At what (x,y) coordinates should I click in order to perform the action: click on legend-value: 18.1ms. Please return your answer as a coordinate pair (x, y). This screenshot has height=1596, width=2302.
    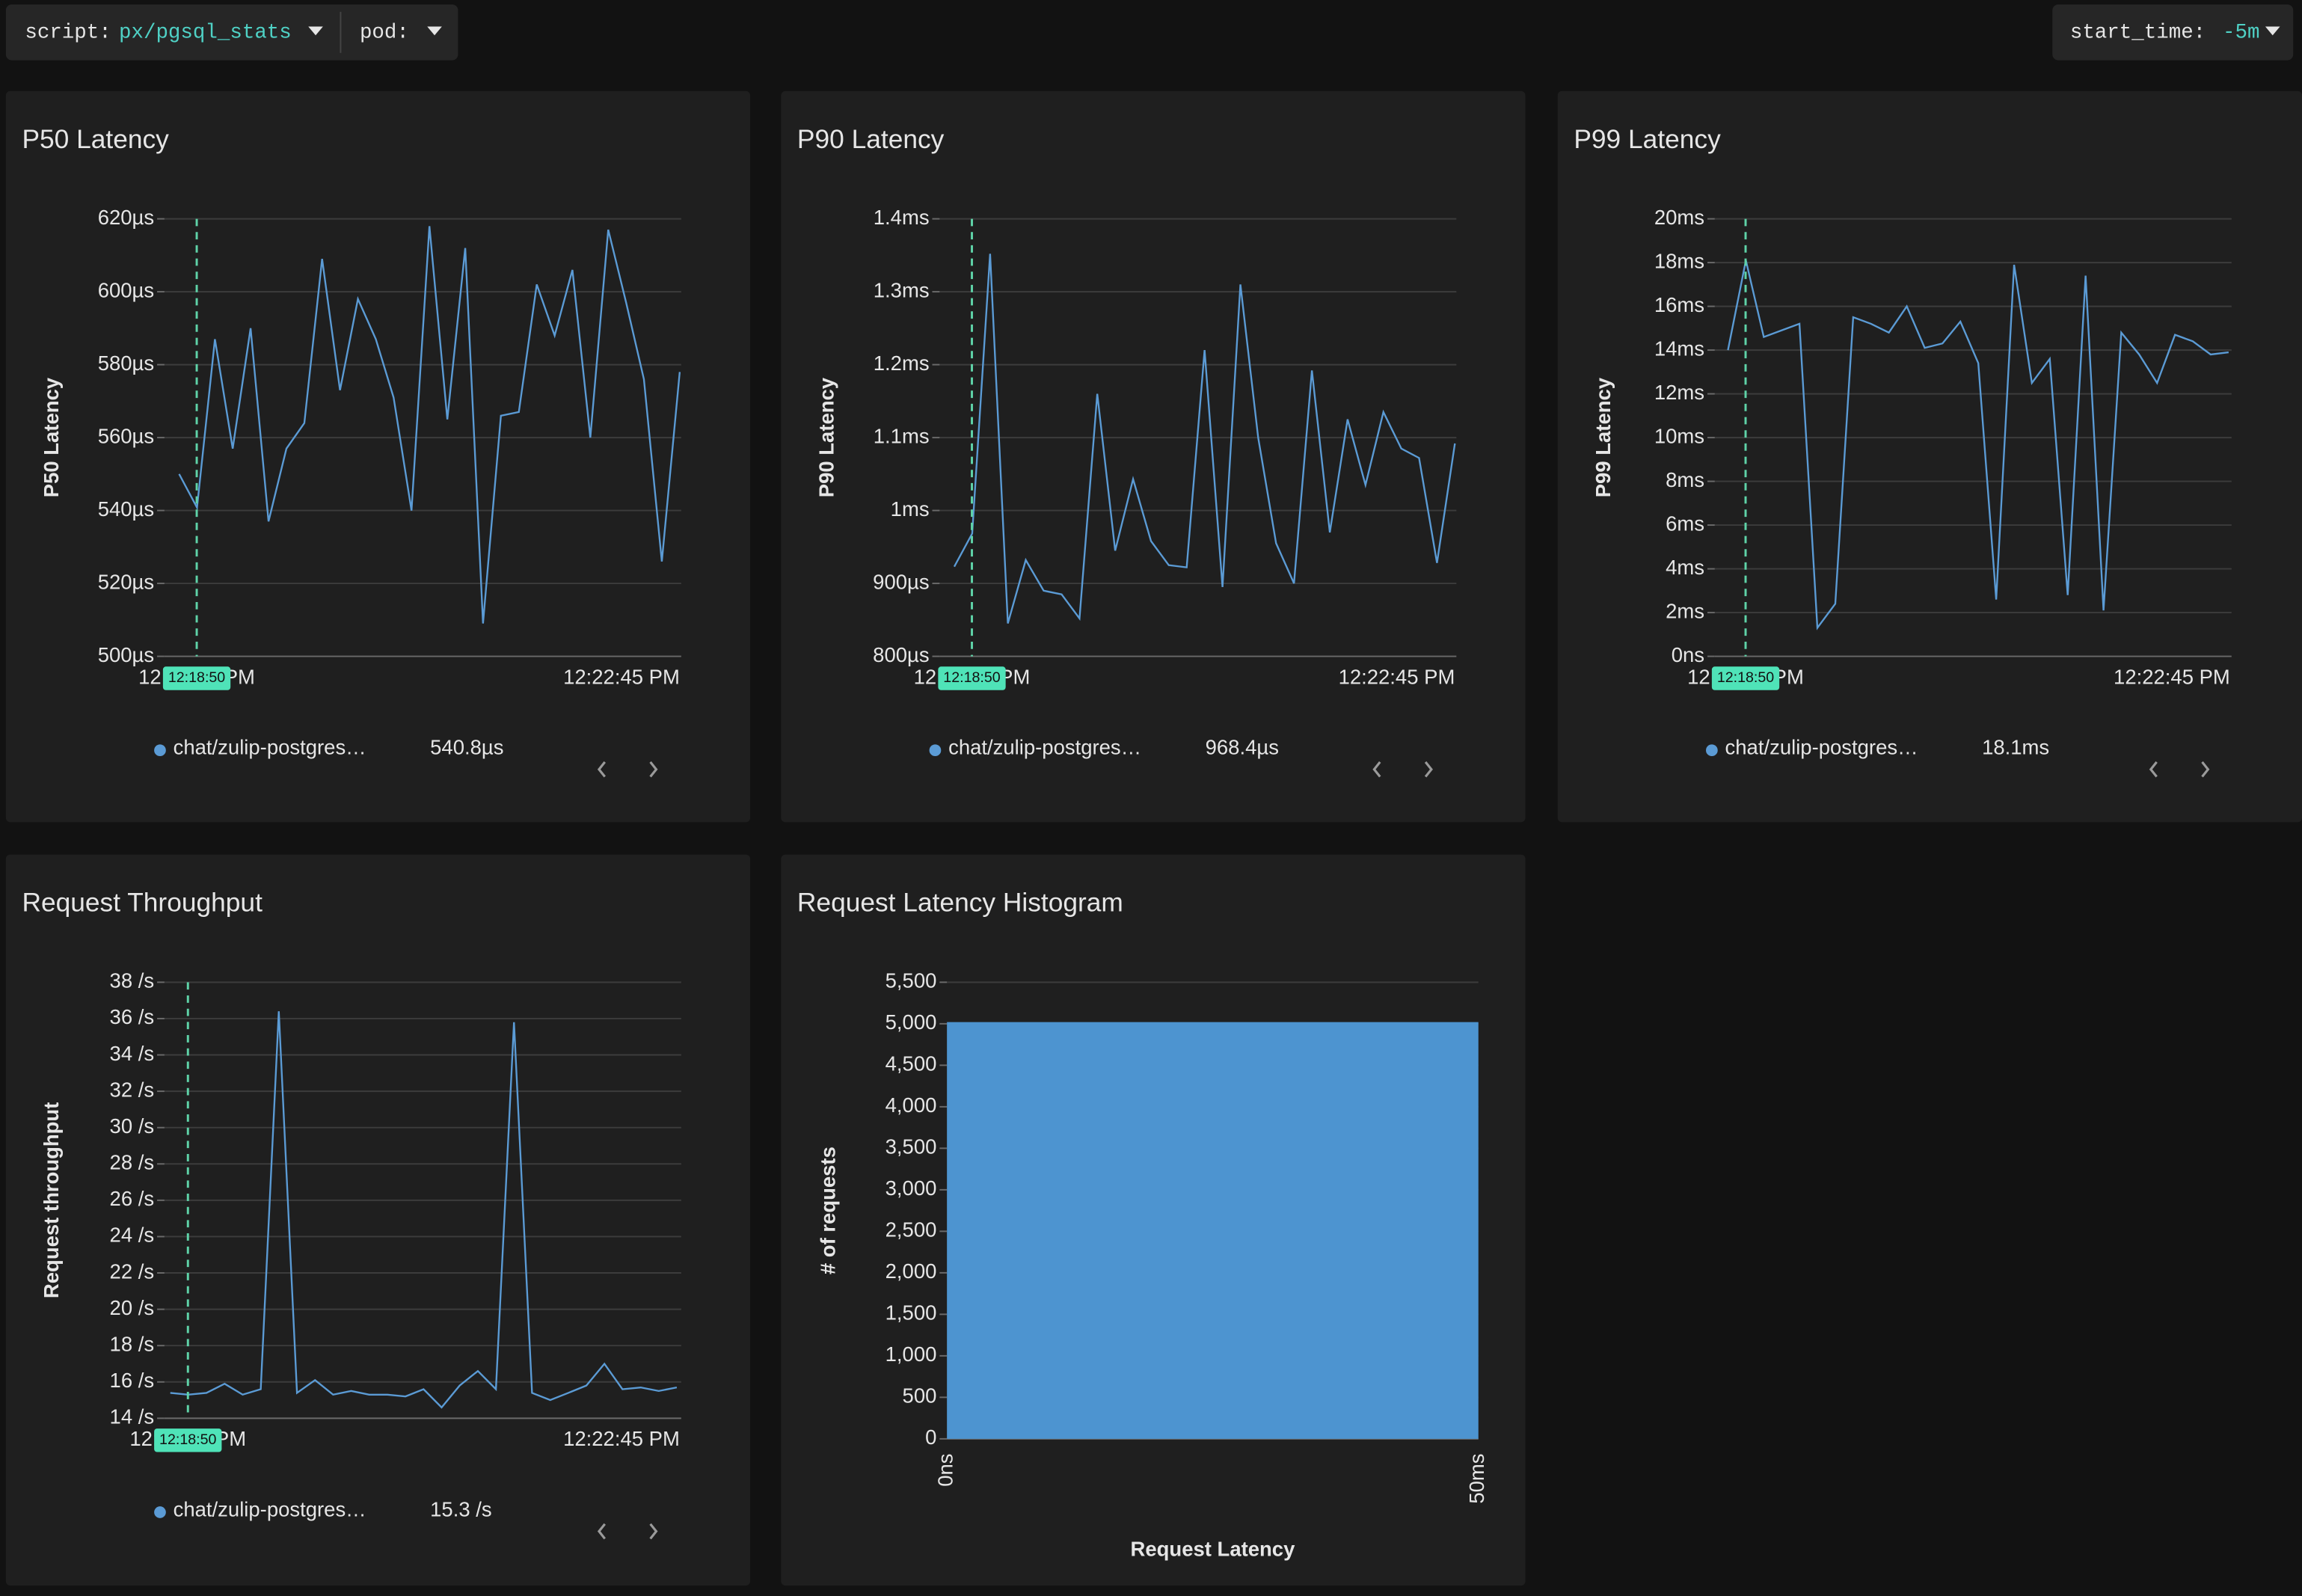
    Looking at the image, I should click on (2016, 747).